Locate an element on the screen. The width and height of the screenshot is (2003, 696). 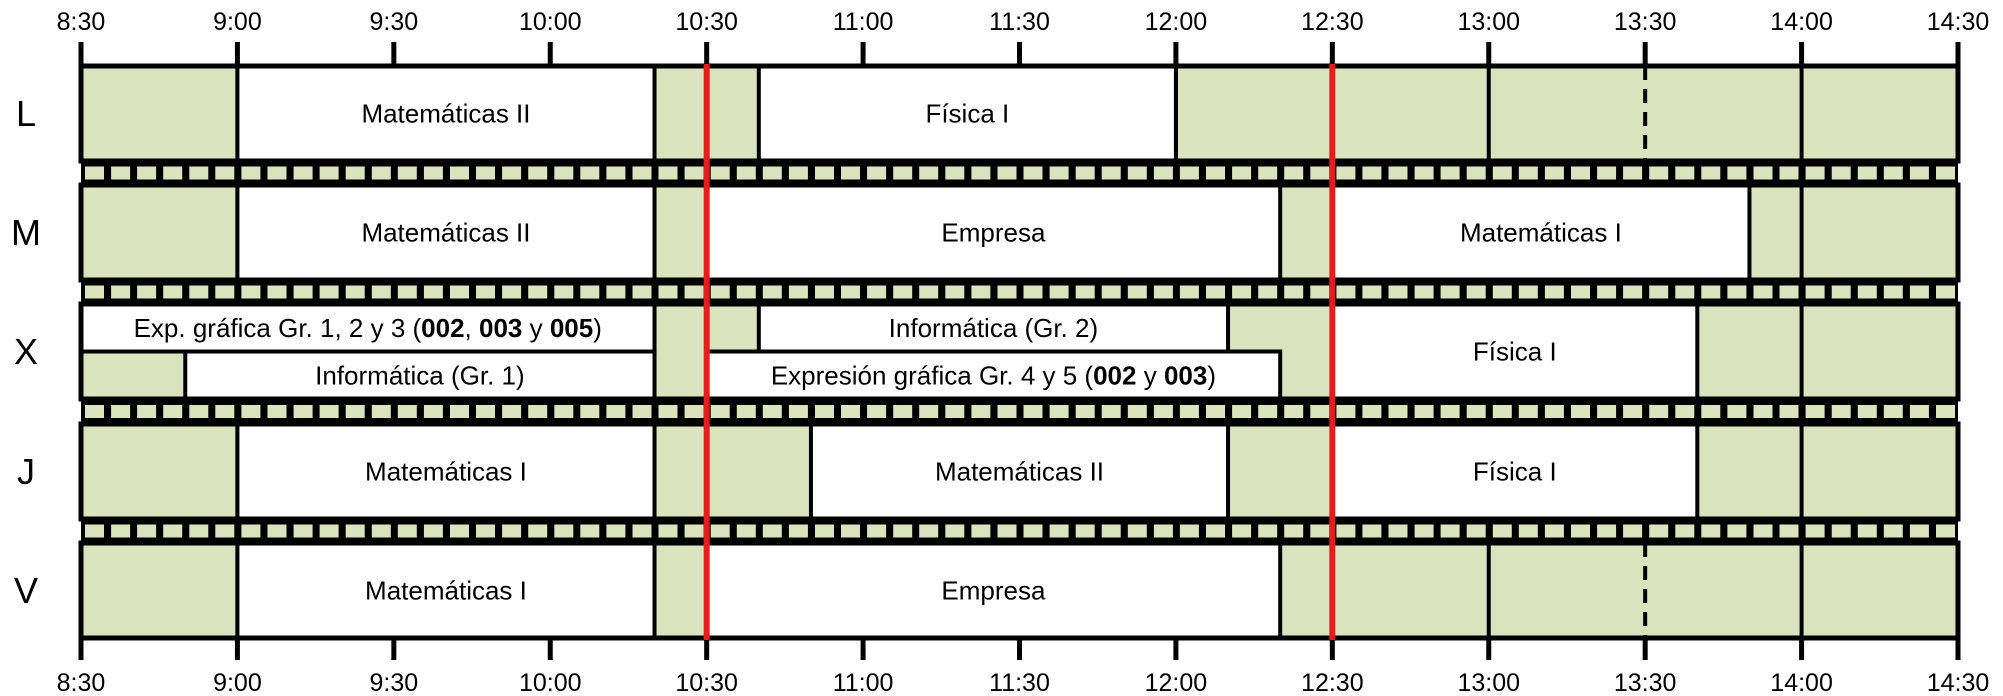
axis-tick-label: 14:30 is located at coordinates (1958, 682).